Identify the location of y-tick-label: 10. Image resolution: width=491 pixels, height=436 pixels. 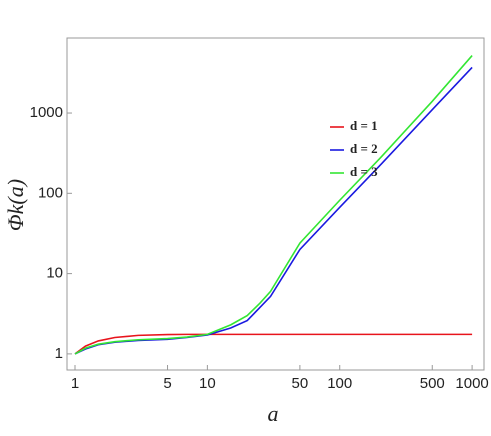
(54, 273).